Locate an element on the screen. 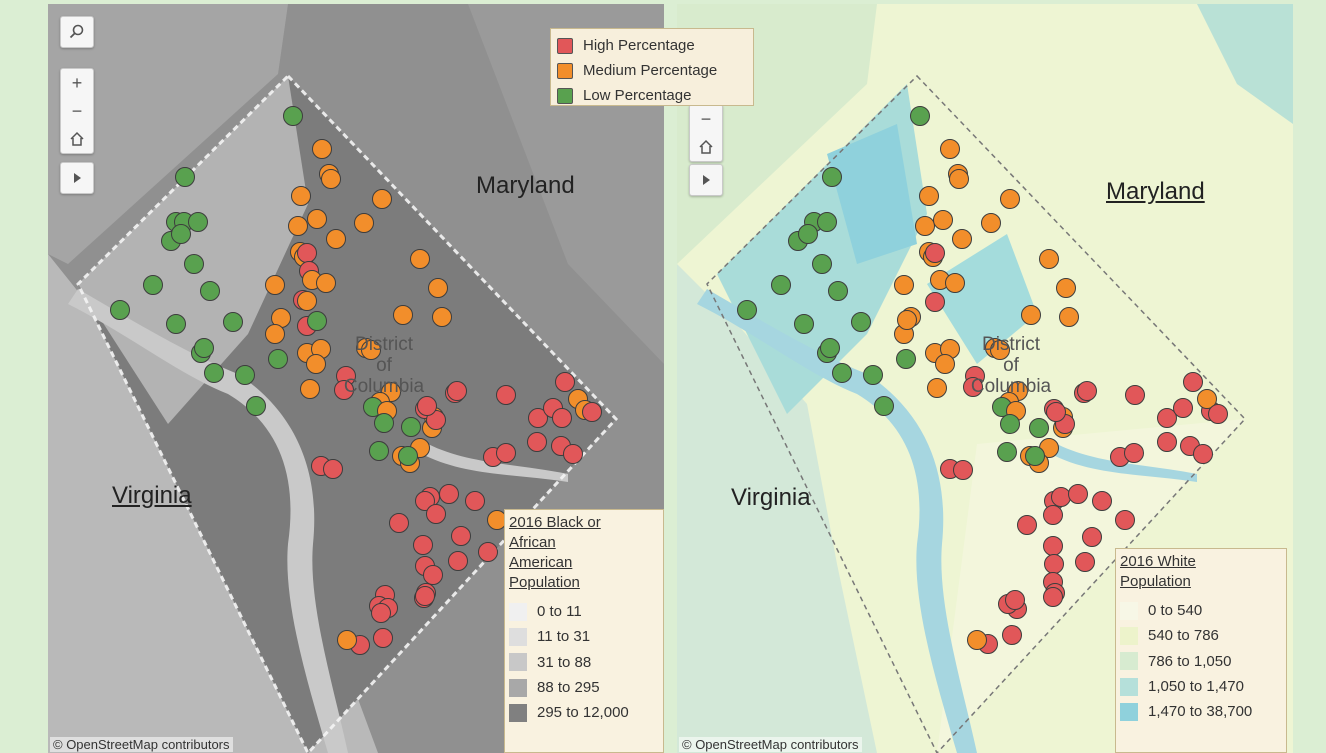  white-population-legend-item: 786 to 1,050 is located at coordinates (1201, 661).